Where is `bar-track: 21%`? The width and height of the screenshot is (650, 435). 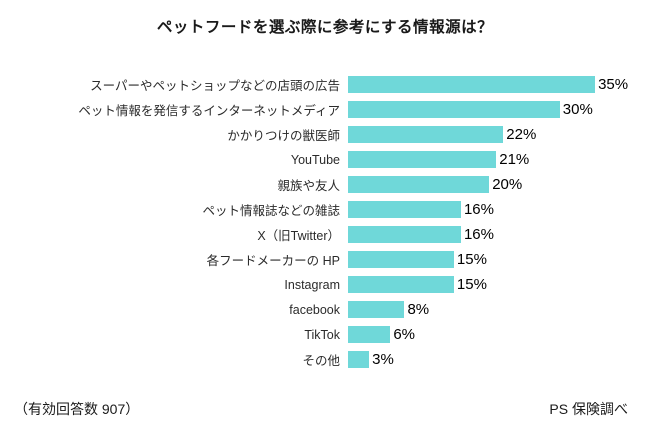 bar-track: 21% is located at coordinates (490, 159).